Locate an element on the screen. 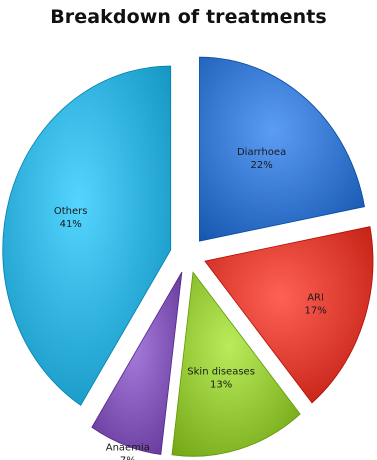  slice-value-others: 41% is located at coordinates (71, 224).